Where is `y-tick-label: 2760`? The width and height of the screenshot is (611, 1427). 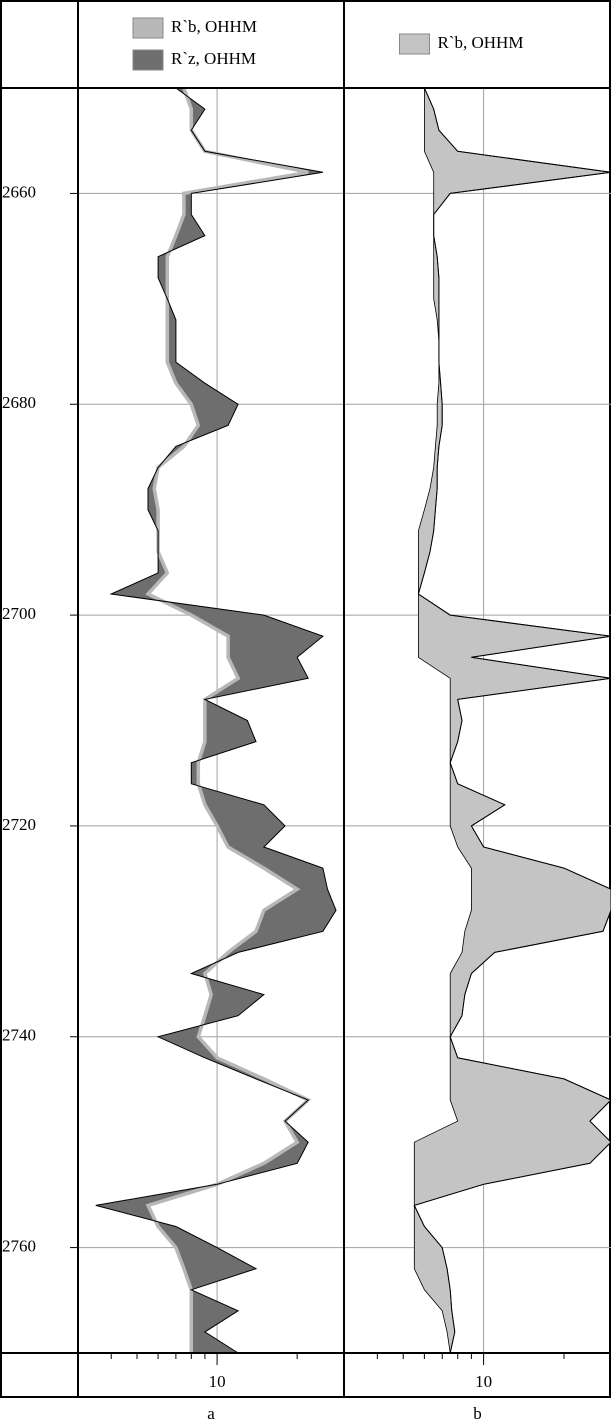
y-tick-label: 2760 is located at coordinates (19, 1245).